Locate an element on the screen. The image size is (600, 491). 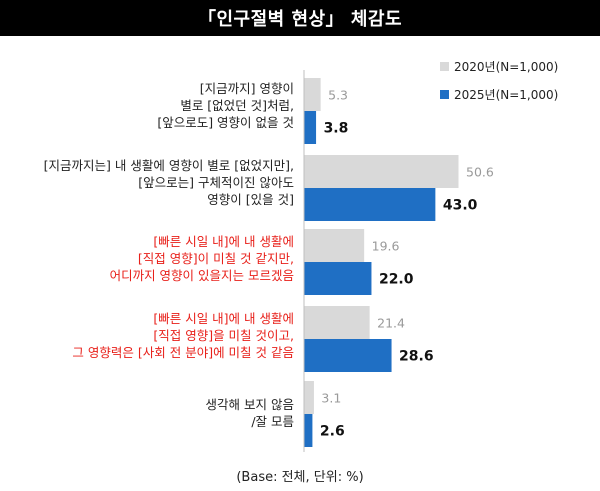
legend-label-2020: 2020년(N=1,000) is located at coordinates (506, 66).